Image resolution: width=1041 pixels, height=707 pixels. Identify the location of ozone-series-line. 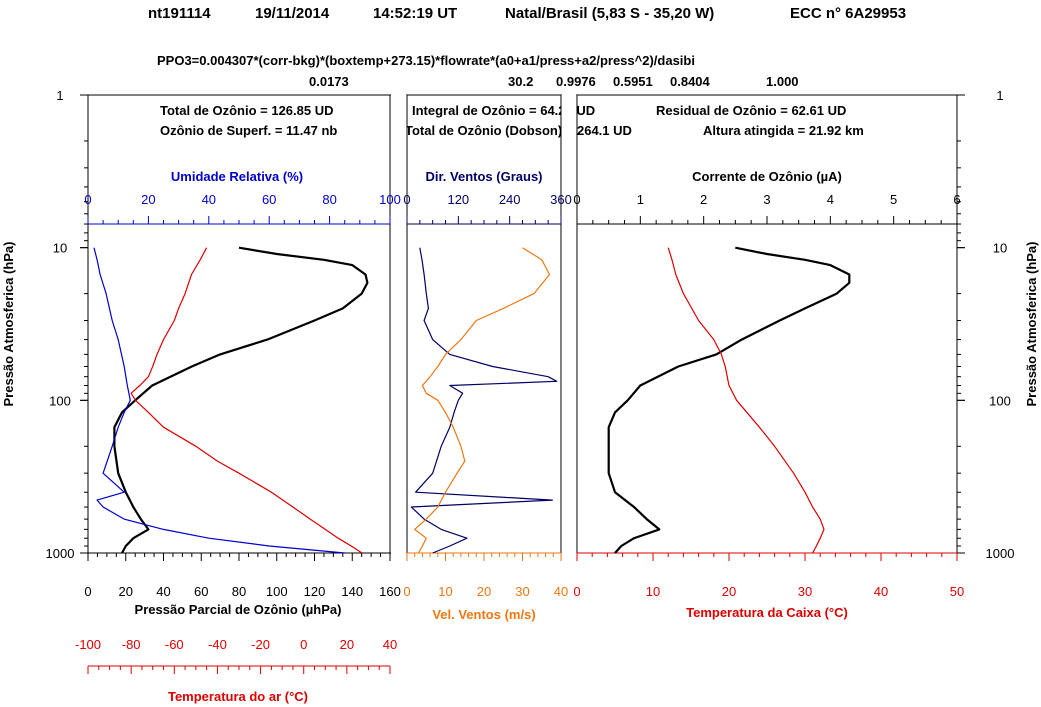
(241, 400).